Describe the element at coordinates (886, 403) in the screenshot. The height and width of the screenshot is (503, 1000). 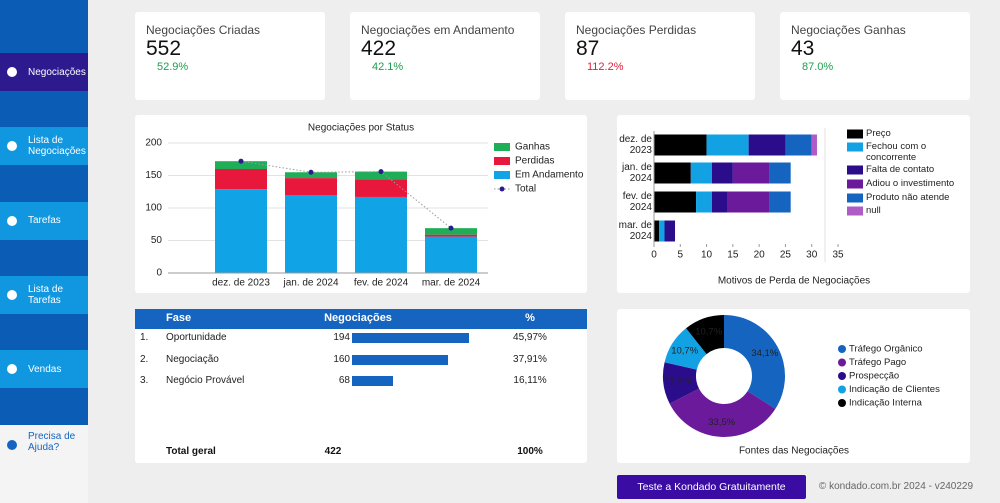
I see `legend-label: Indicação Interna` at that location.